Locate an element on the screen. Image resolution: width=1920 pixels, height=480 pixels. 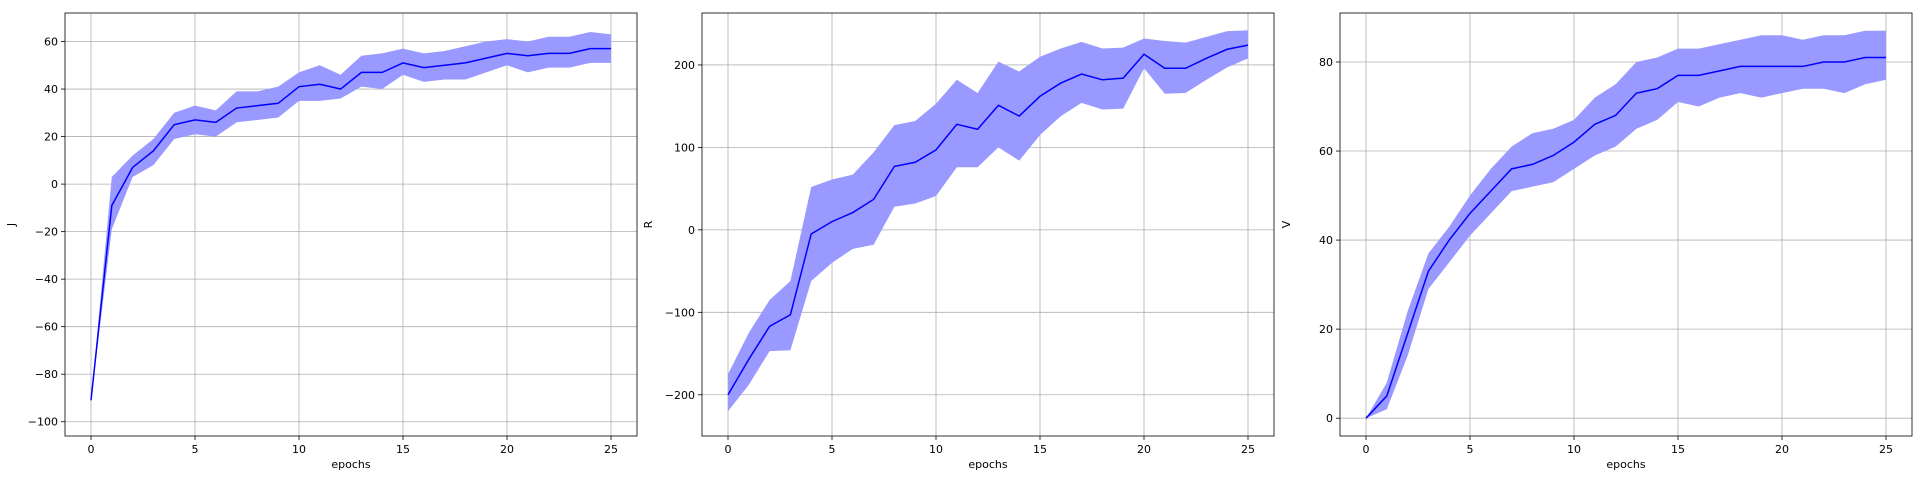
y-tick-label: 100 is located at coordinates (684, 147).